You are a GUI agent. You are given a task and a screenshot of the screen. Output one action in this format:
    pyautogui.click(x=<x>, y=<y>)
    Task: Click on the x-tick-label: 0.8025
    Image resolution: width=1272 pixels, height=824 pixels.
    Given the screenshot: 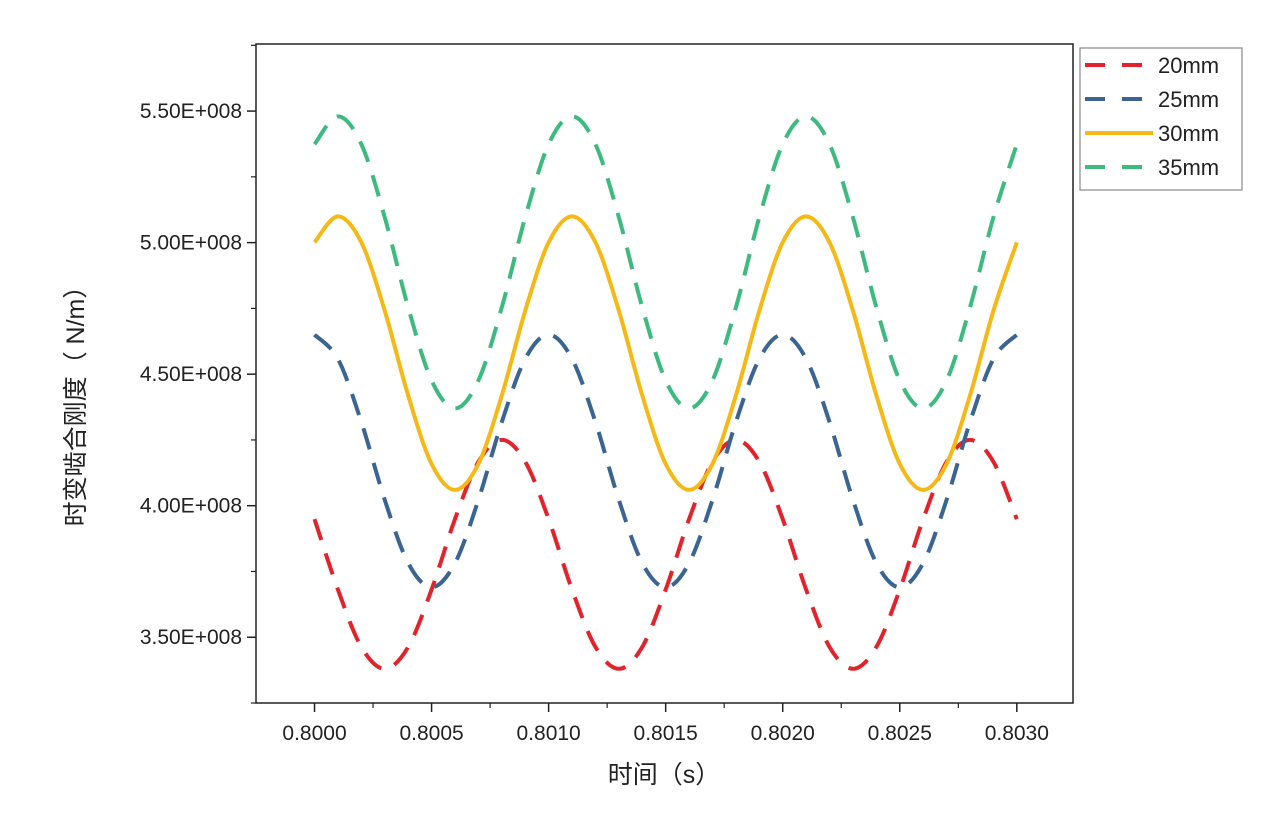 What is the action you would take?
    pyautogui.click(x=900, y=733)
    